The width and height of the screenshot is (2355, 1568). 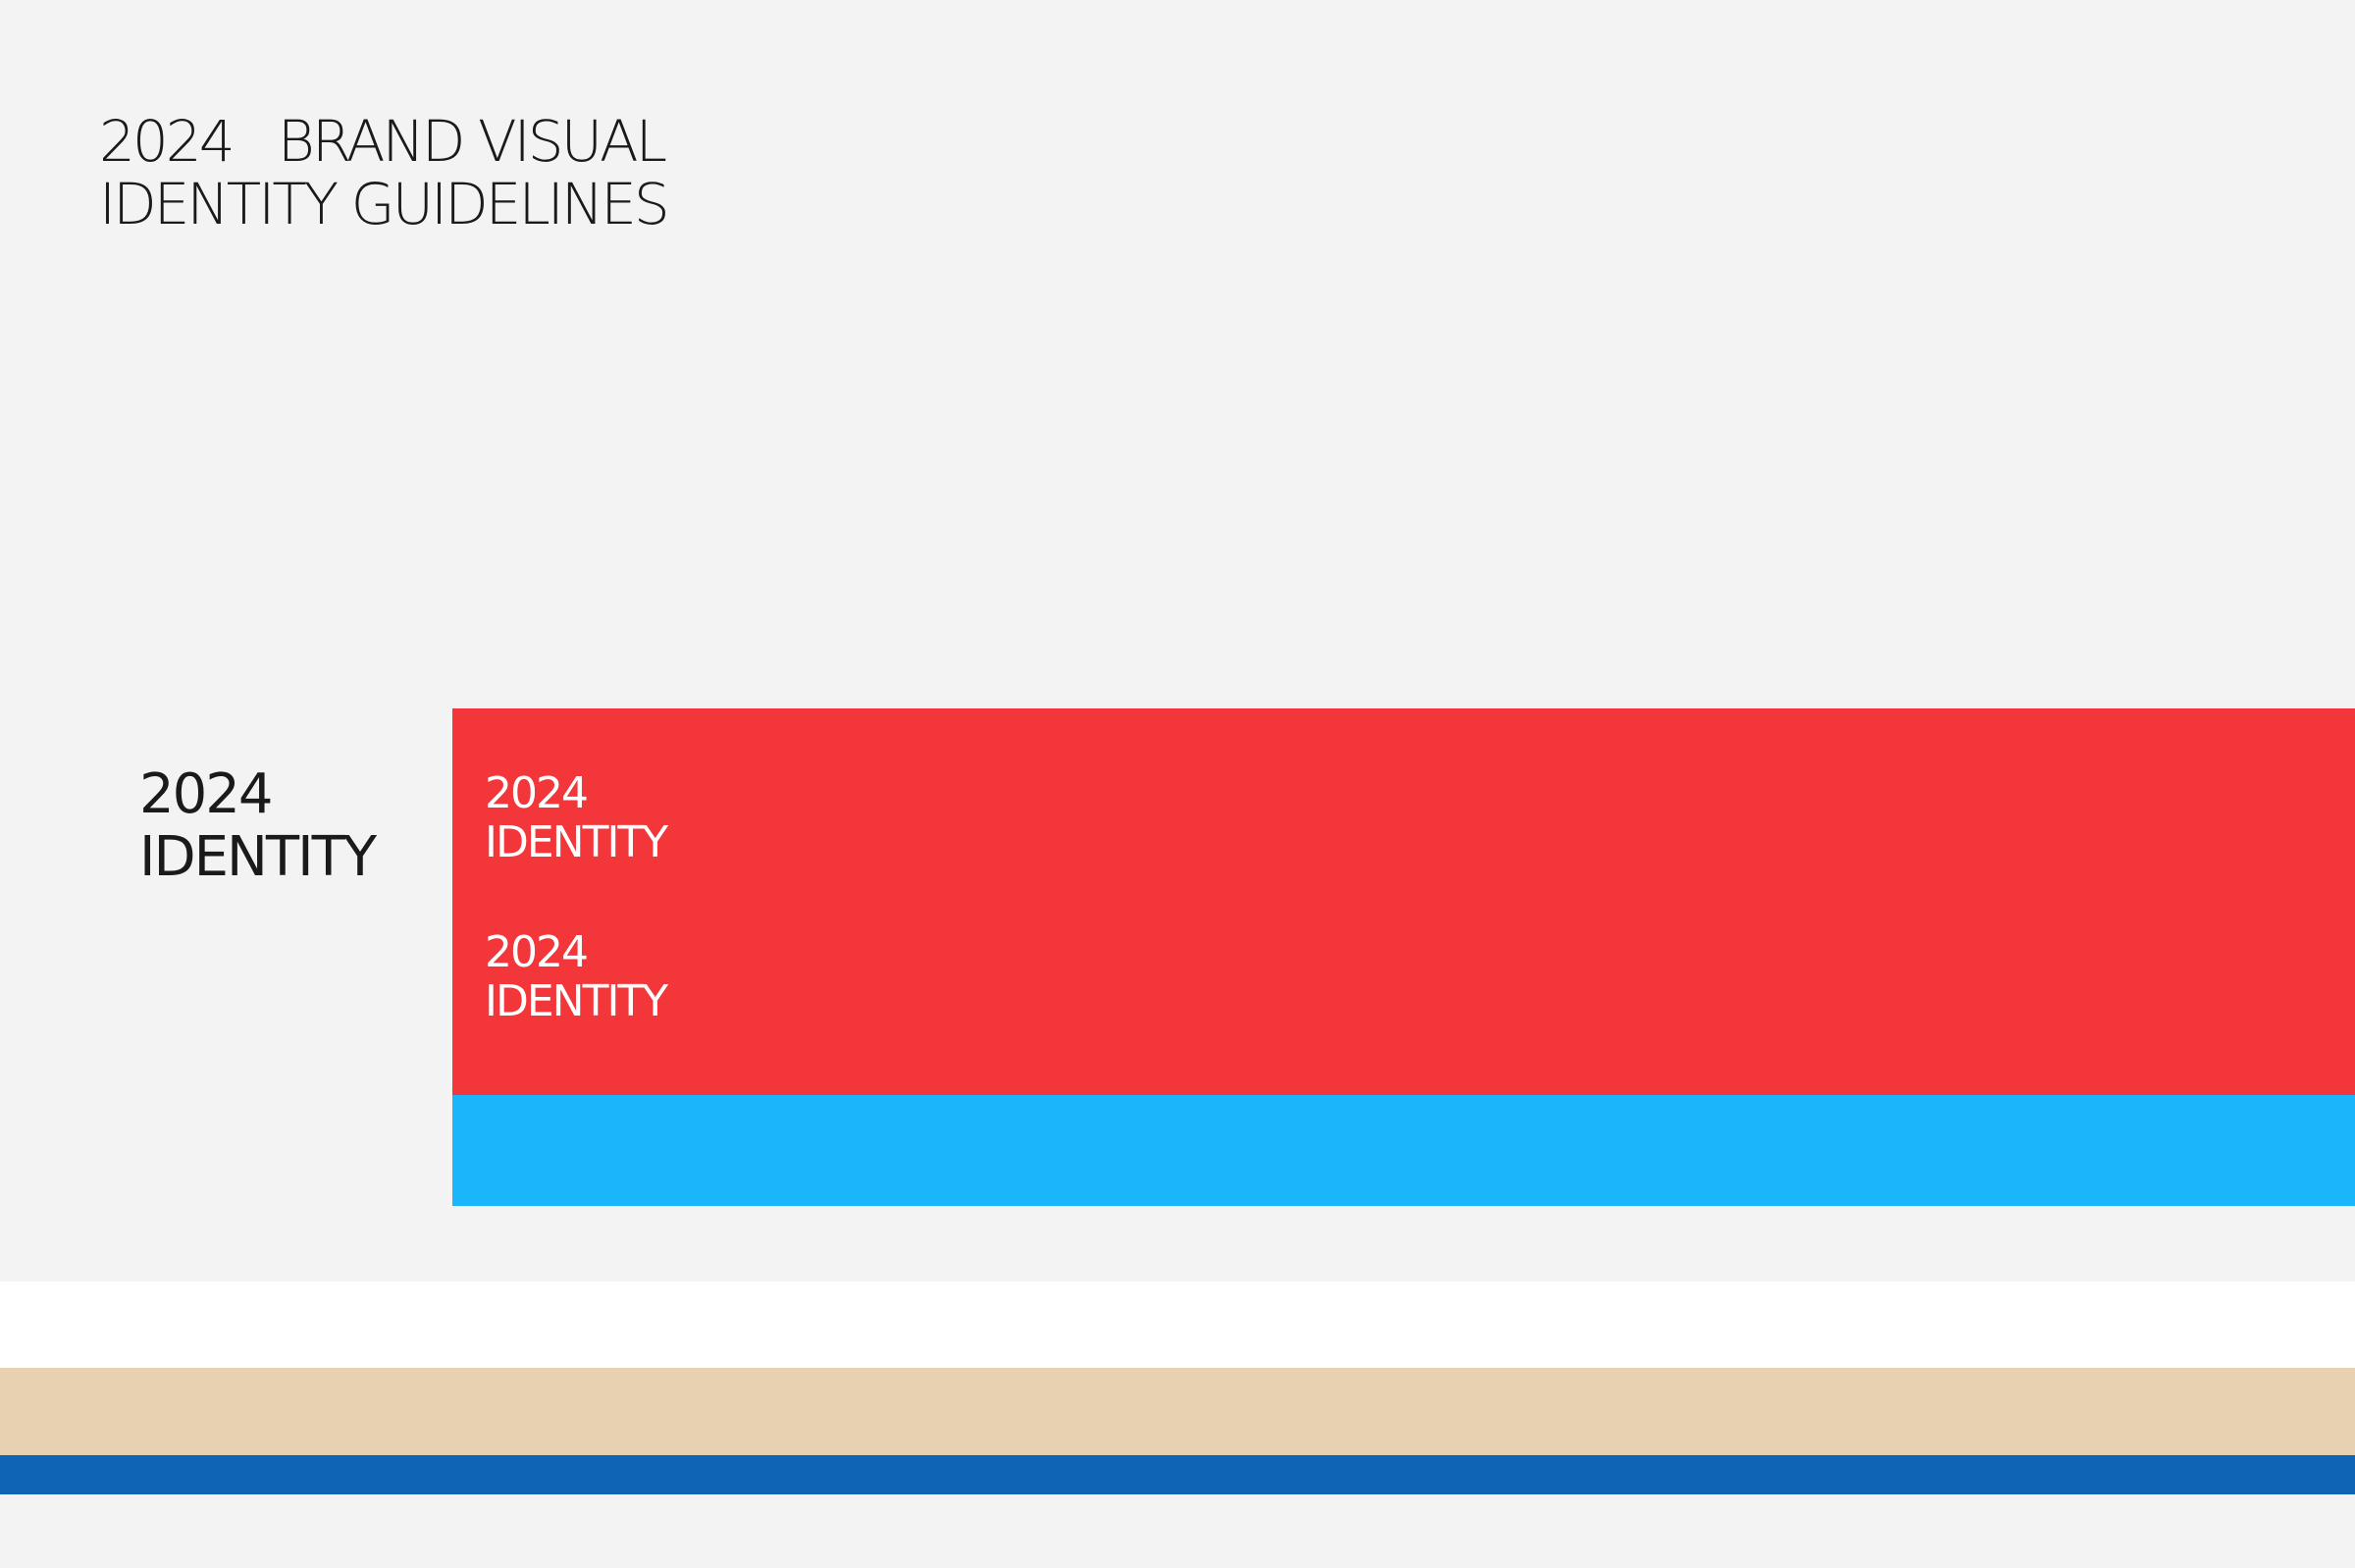 I want to click on title-line: IDENTITY GUIDELINES, so click(x=384, y=204).